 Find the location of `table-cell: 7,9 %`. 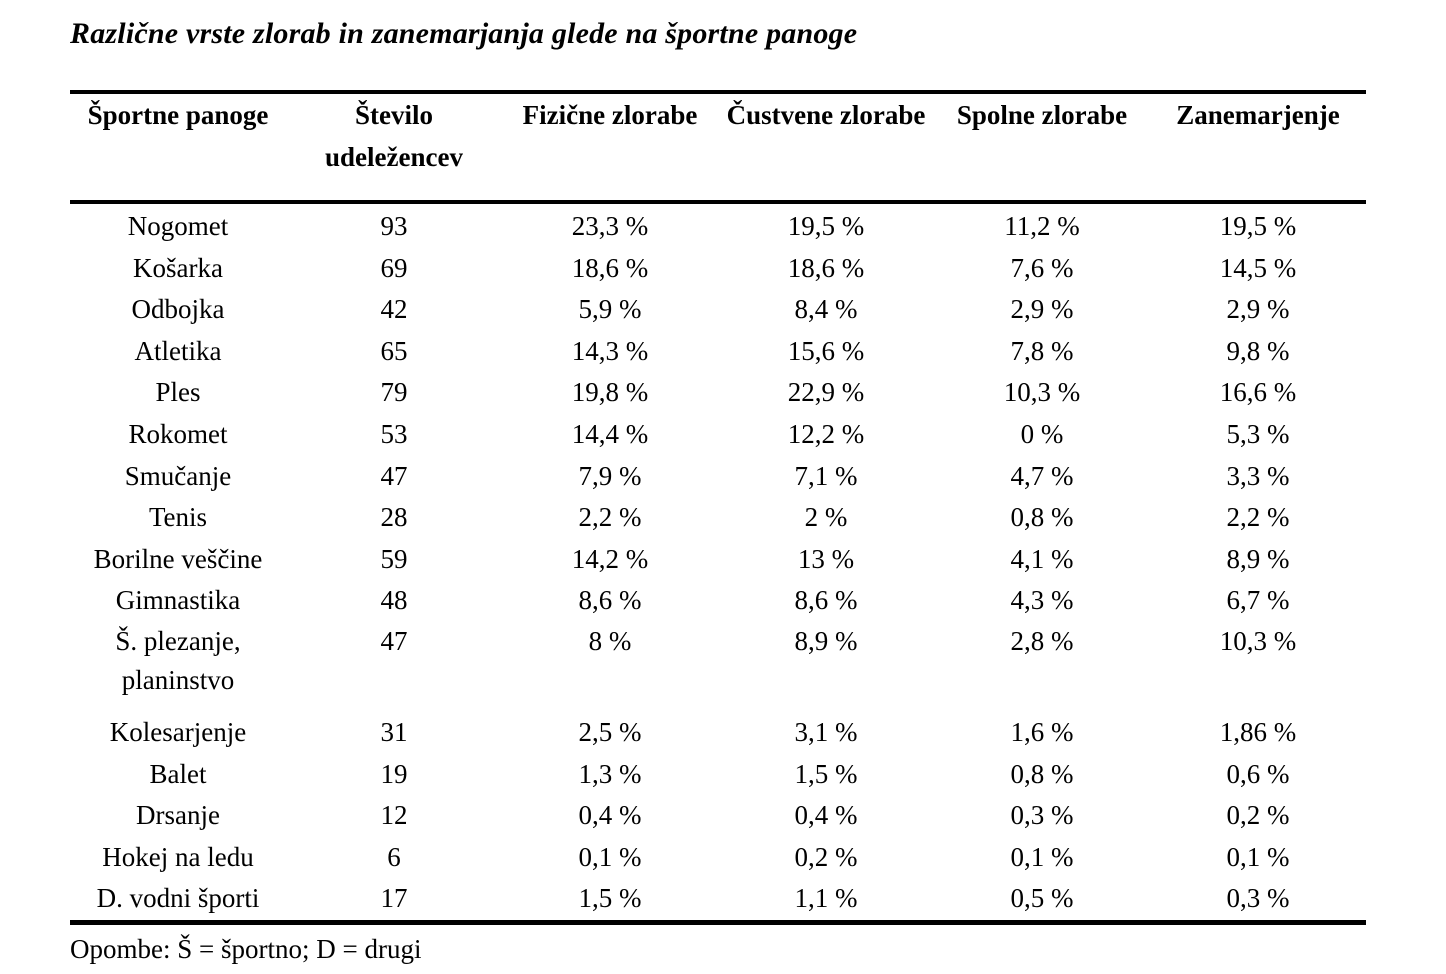

table-cell: 7,9 % is located at coordinates (610, 475).